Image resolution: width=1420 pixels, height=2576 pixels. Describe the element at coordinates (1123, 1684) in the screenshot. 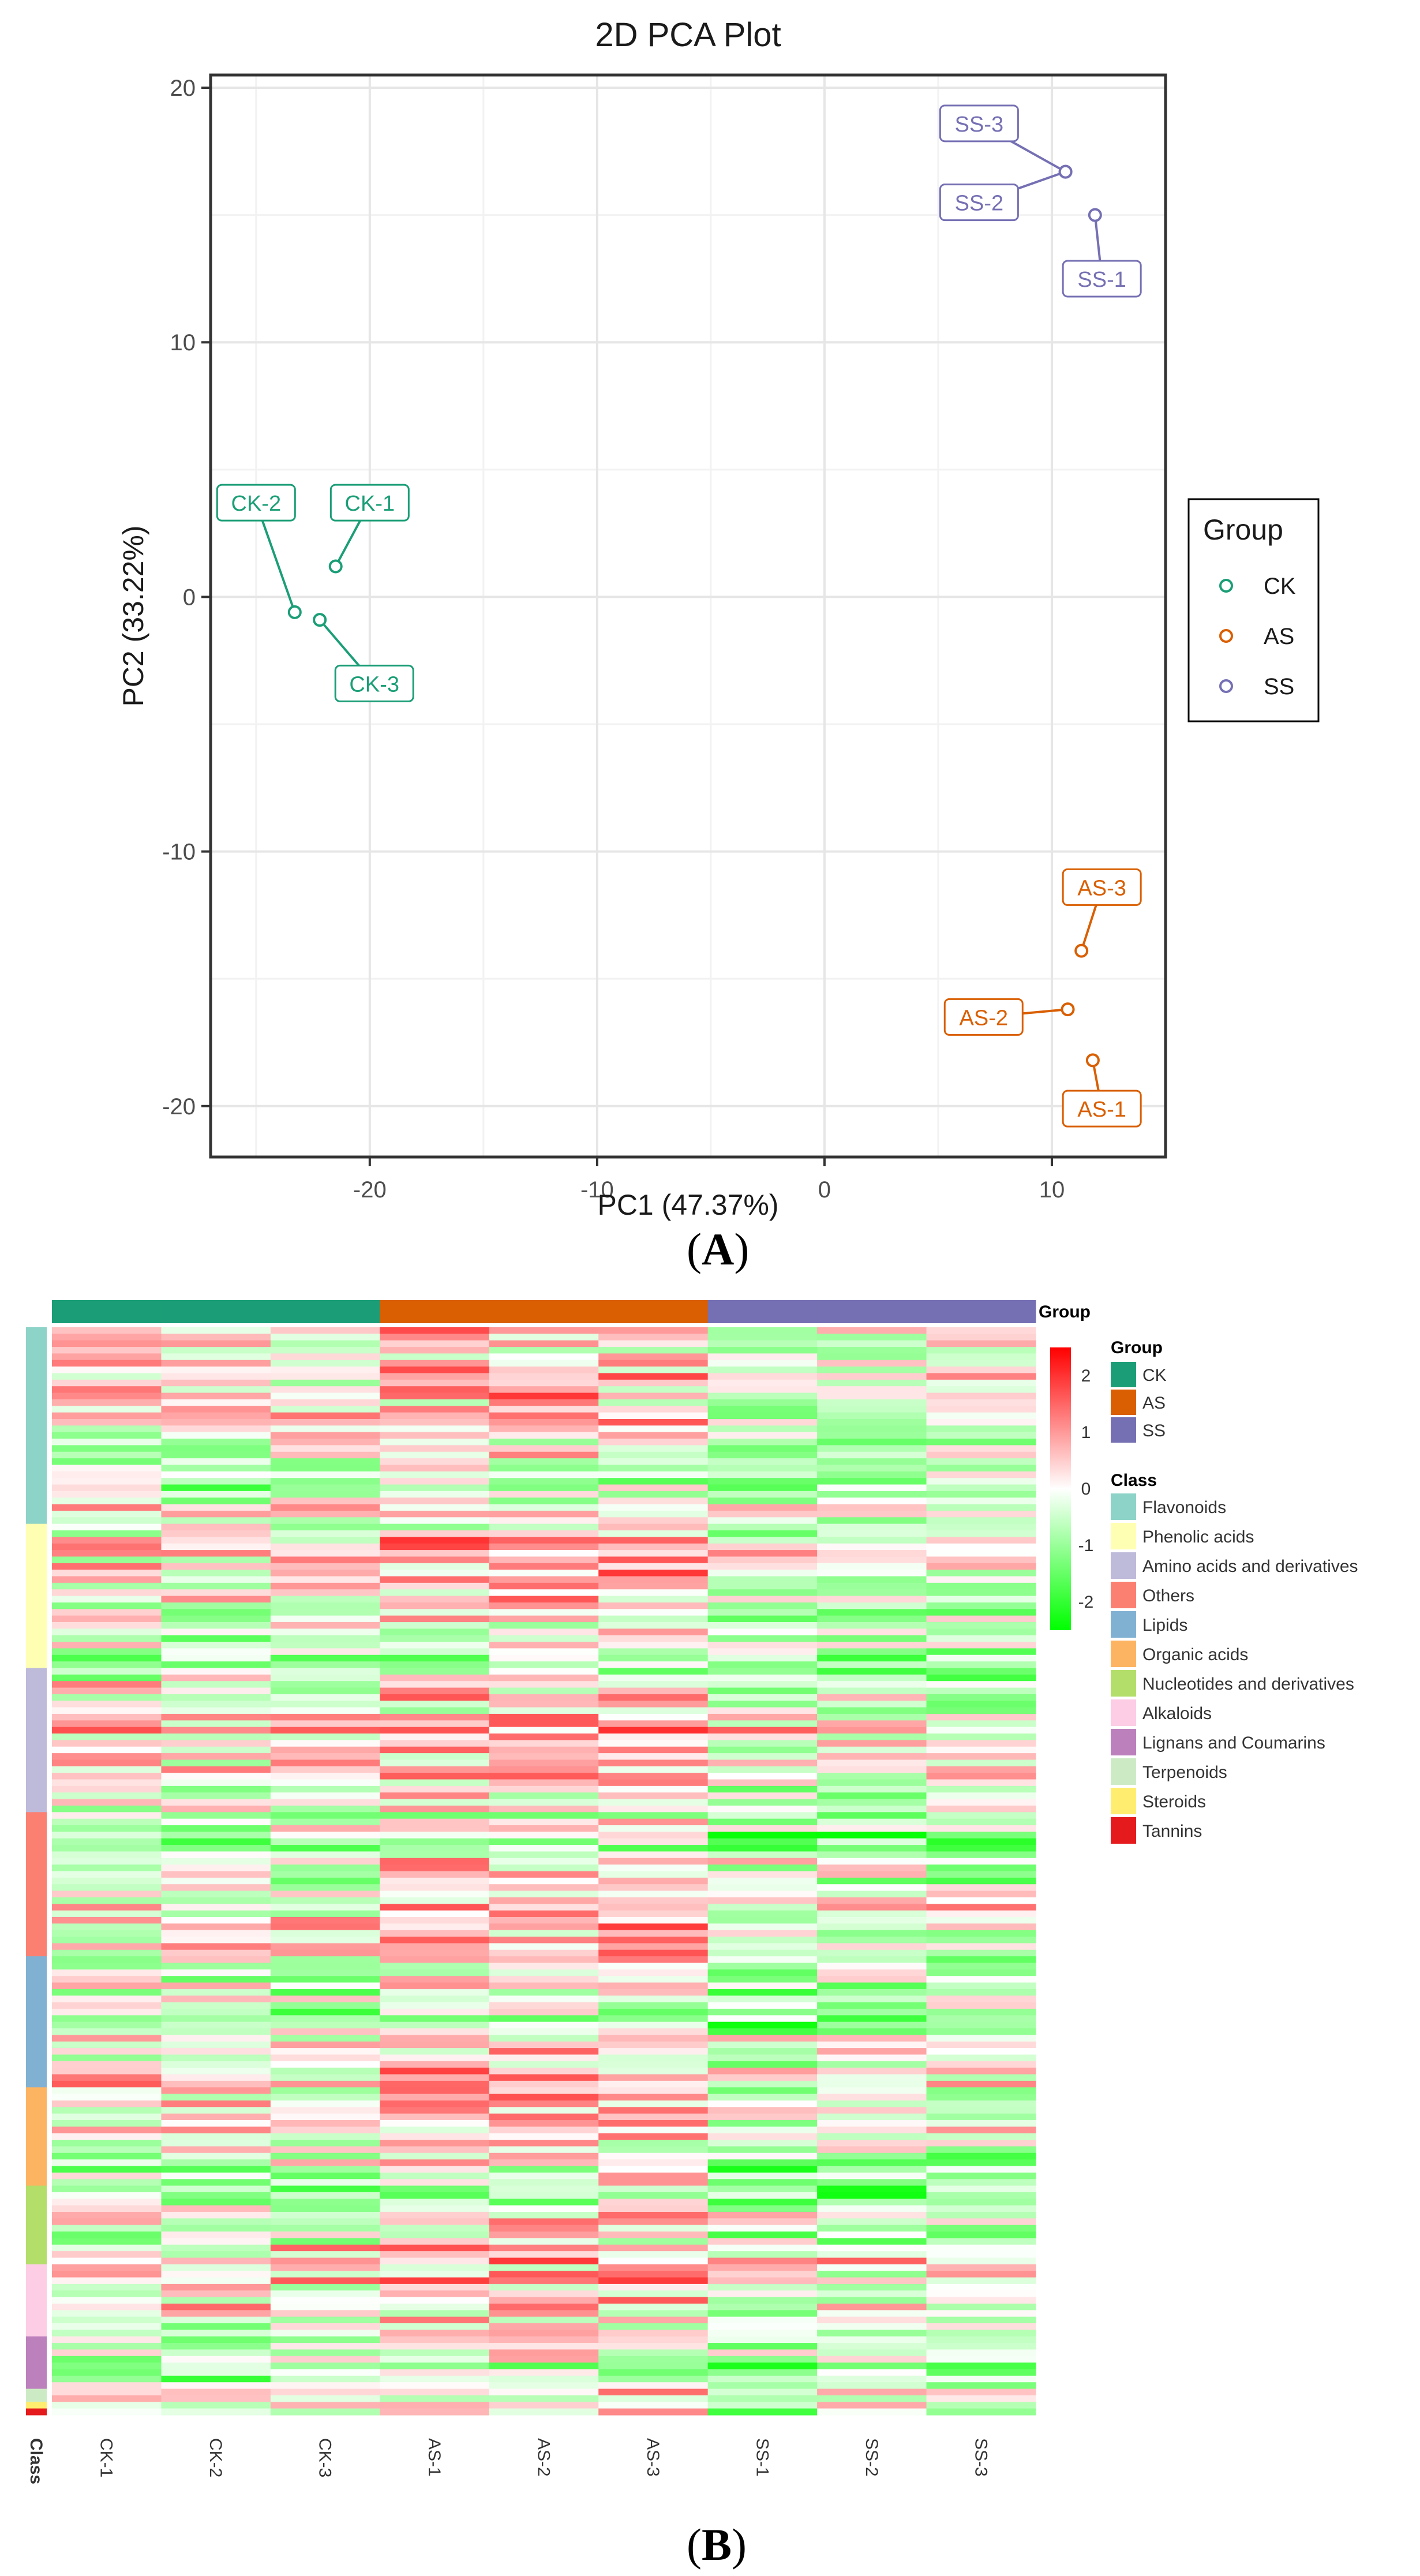

I see `class-legend-swatch` at that location.